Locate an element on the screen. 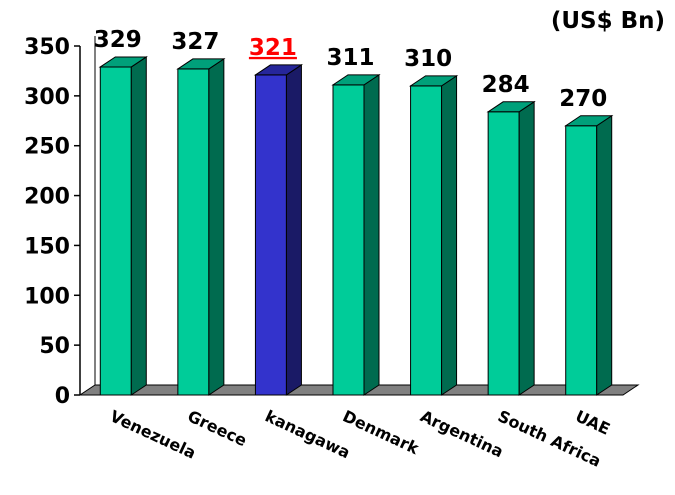 The height and width of the screenshot is (495, 675). data-label: 327 is located at coordinates (195, 42).